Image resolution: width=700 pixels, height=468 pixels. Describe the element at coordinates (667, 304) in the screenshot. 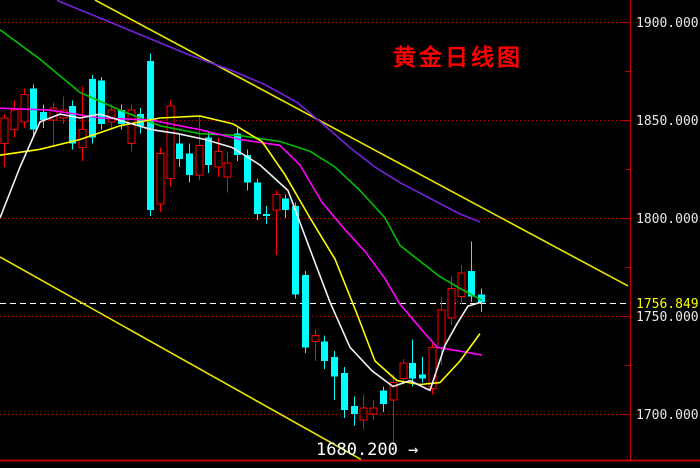

I see `current-price-label: 1756.849` at that location.